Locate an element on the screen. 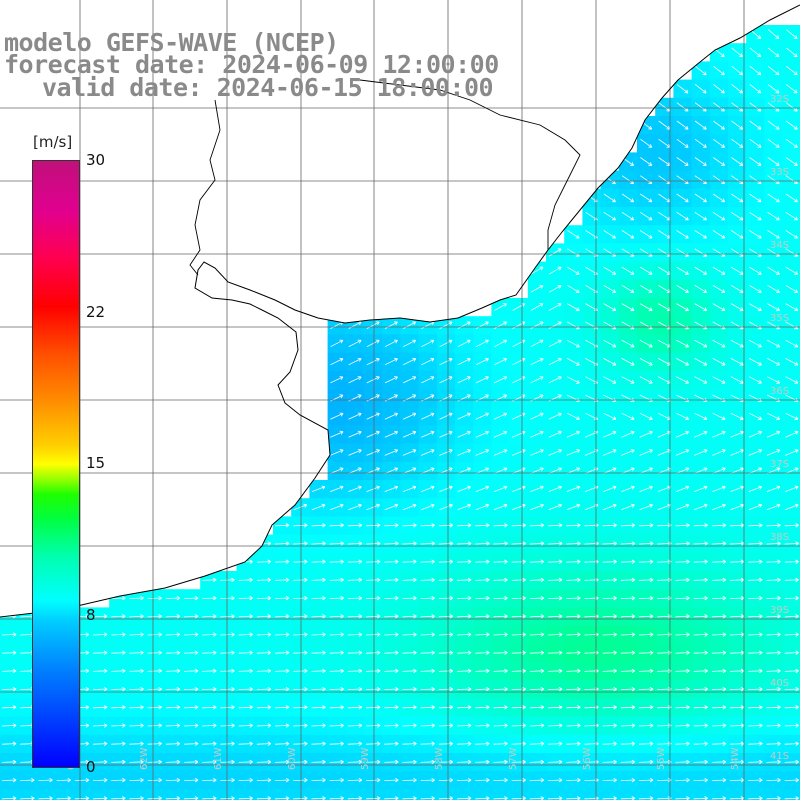  colorbar-unit: [m/s] is located at coordinates (53, 142).